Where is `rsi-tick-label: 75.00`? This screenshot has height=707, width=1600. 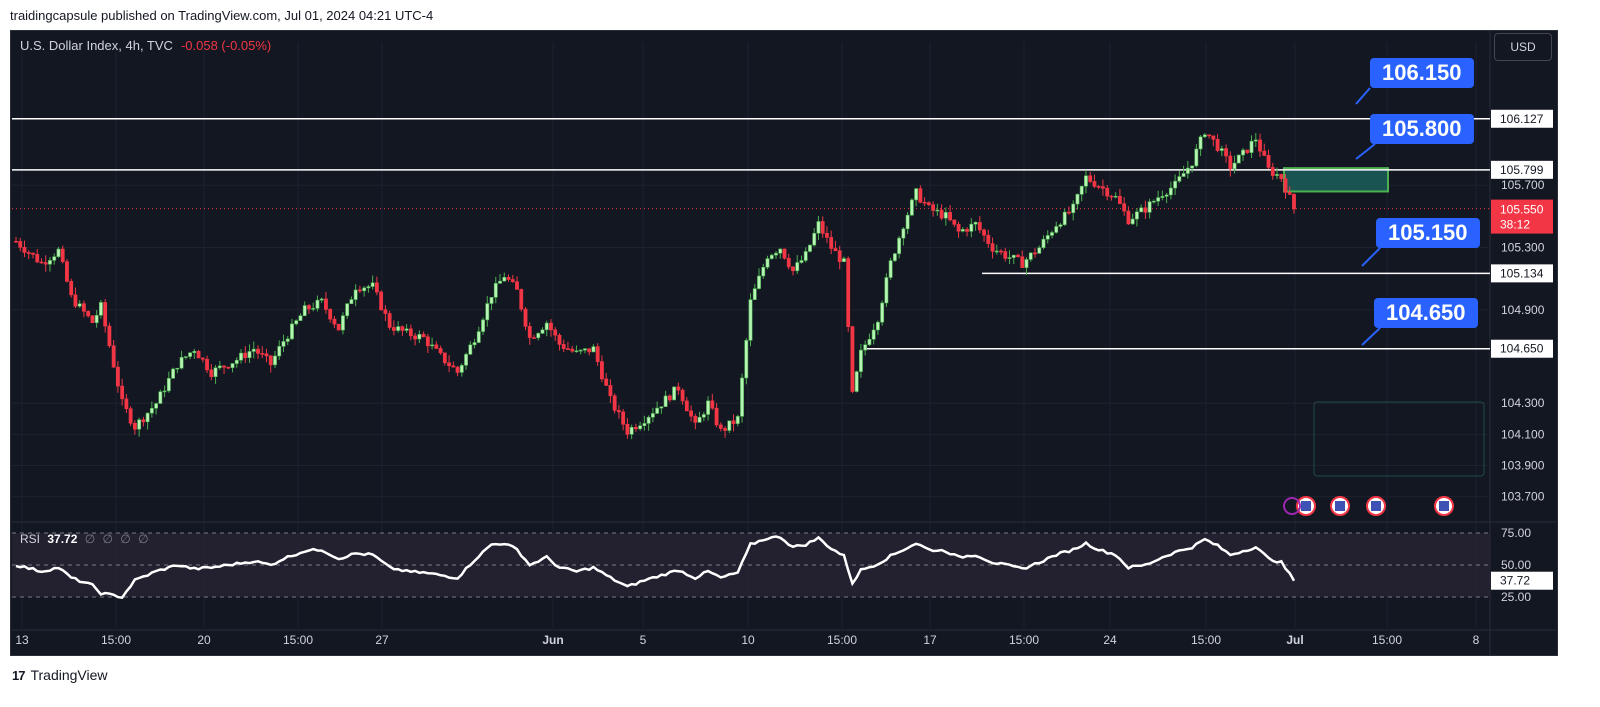
rsi-tick-label: 75.00 is located at coordinates (1516, 533).